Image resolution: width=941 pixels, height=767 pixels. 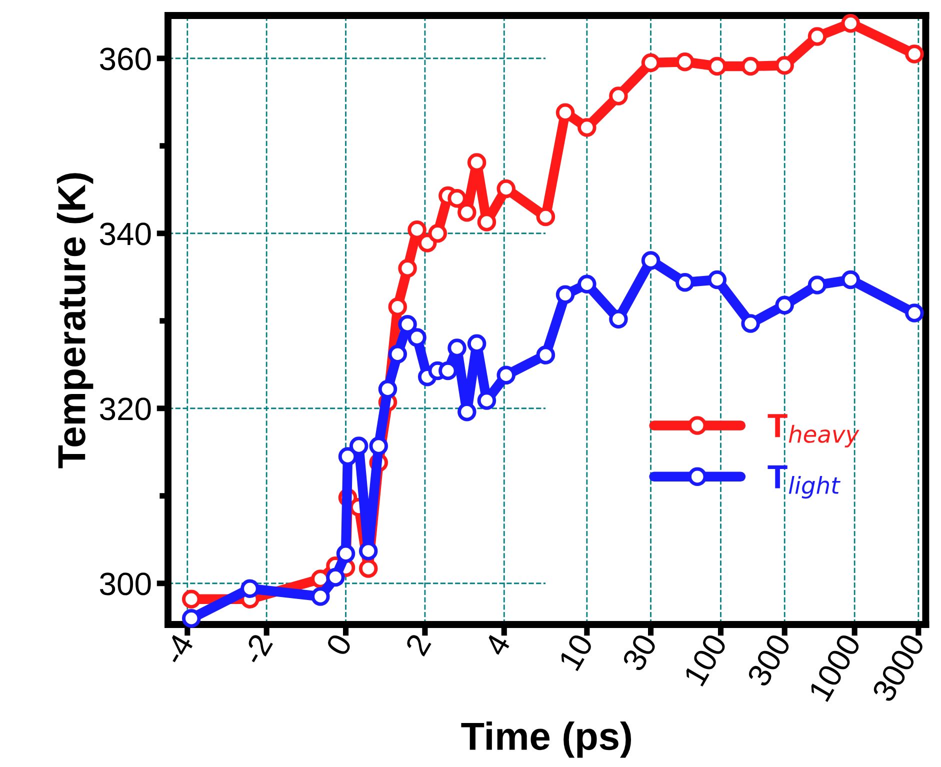 I want to click on legend-label: T$_{light}$, so click(x=804, y=482).